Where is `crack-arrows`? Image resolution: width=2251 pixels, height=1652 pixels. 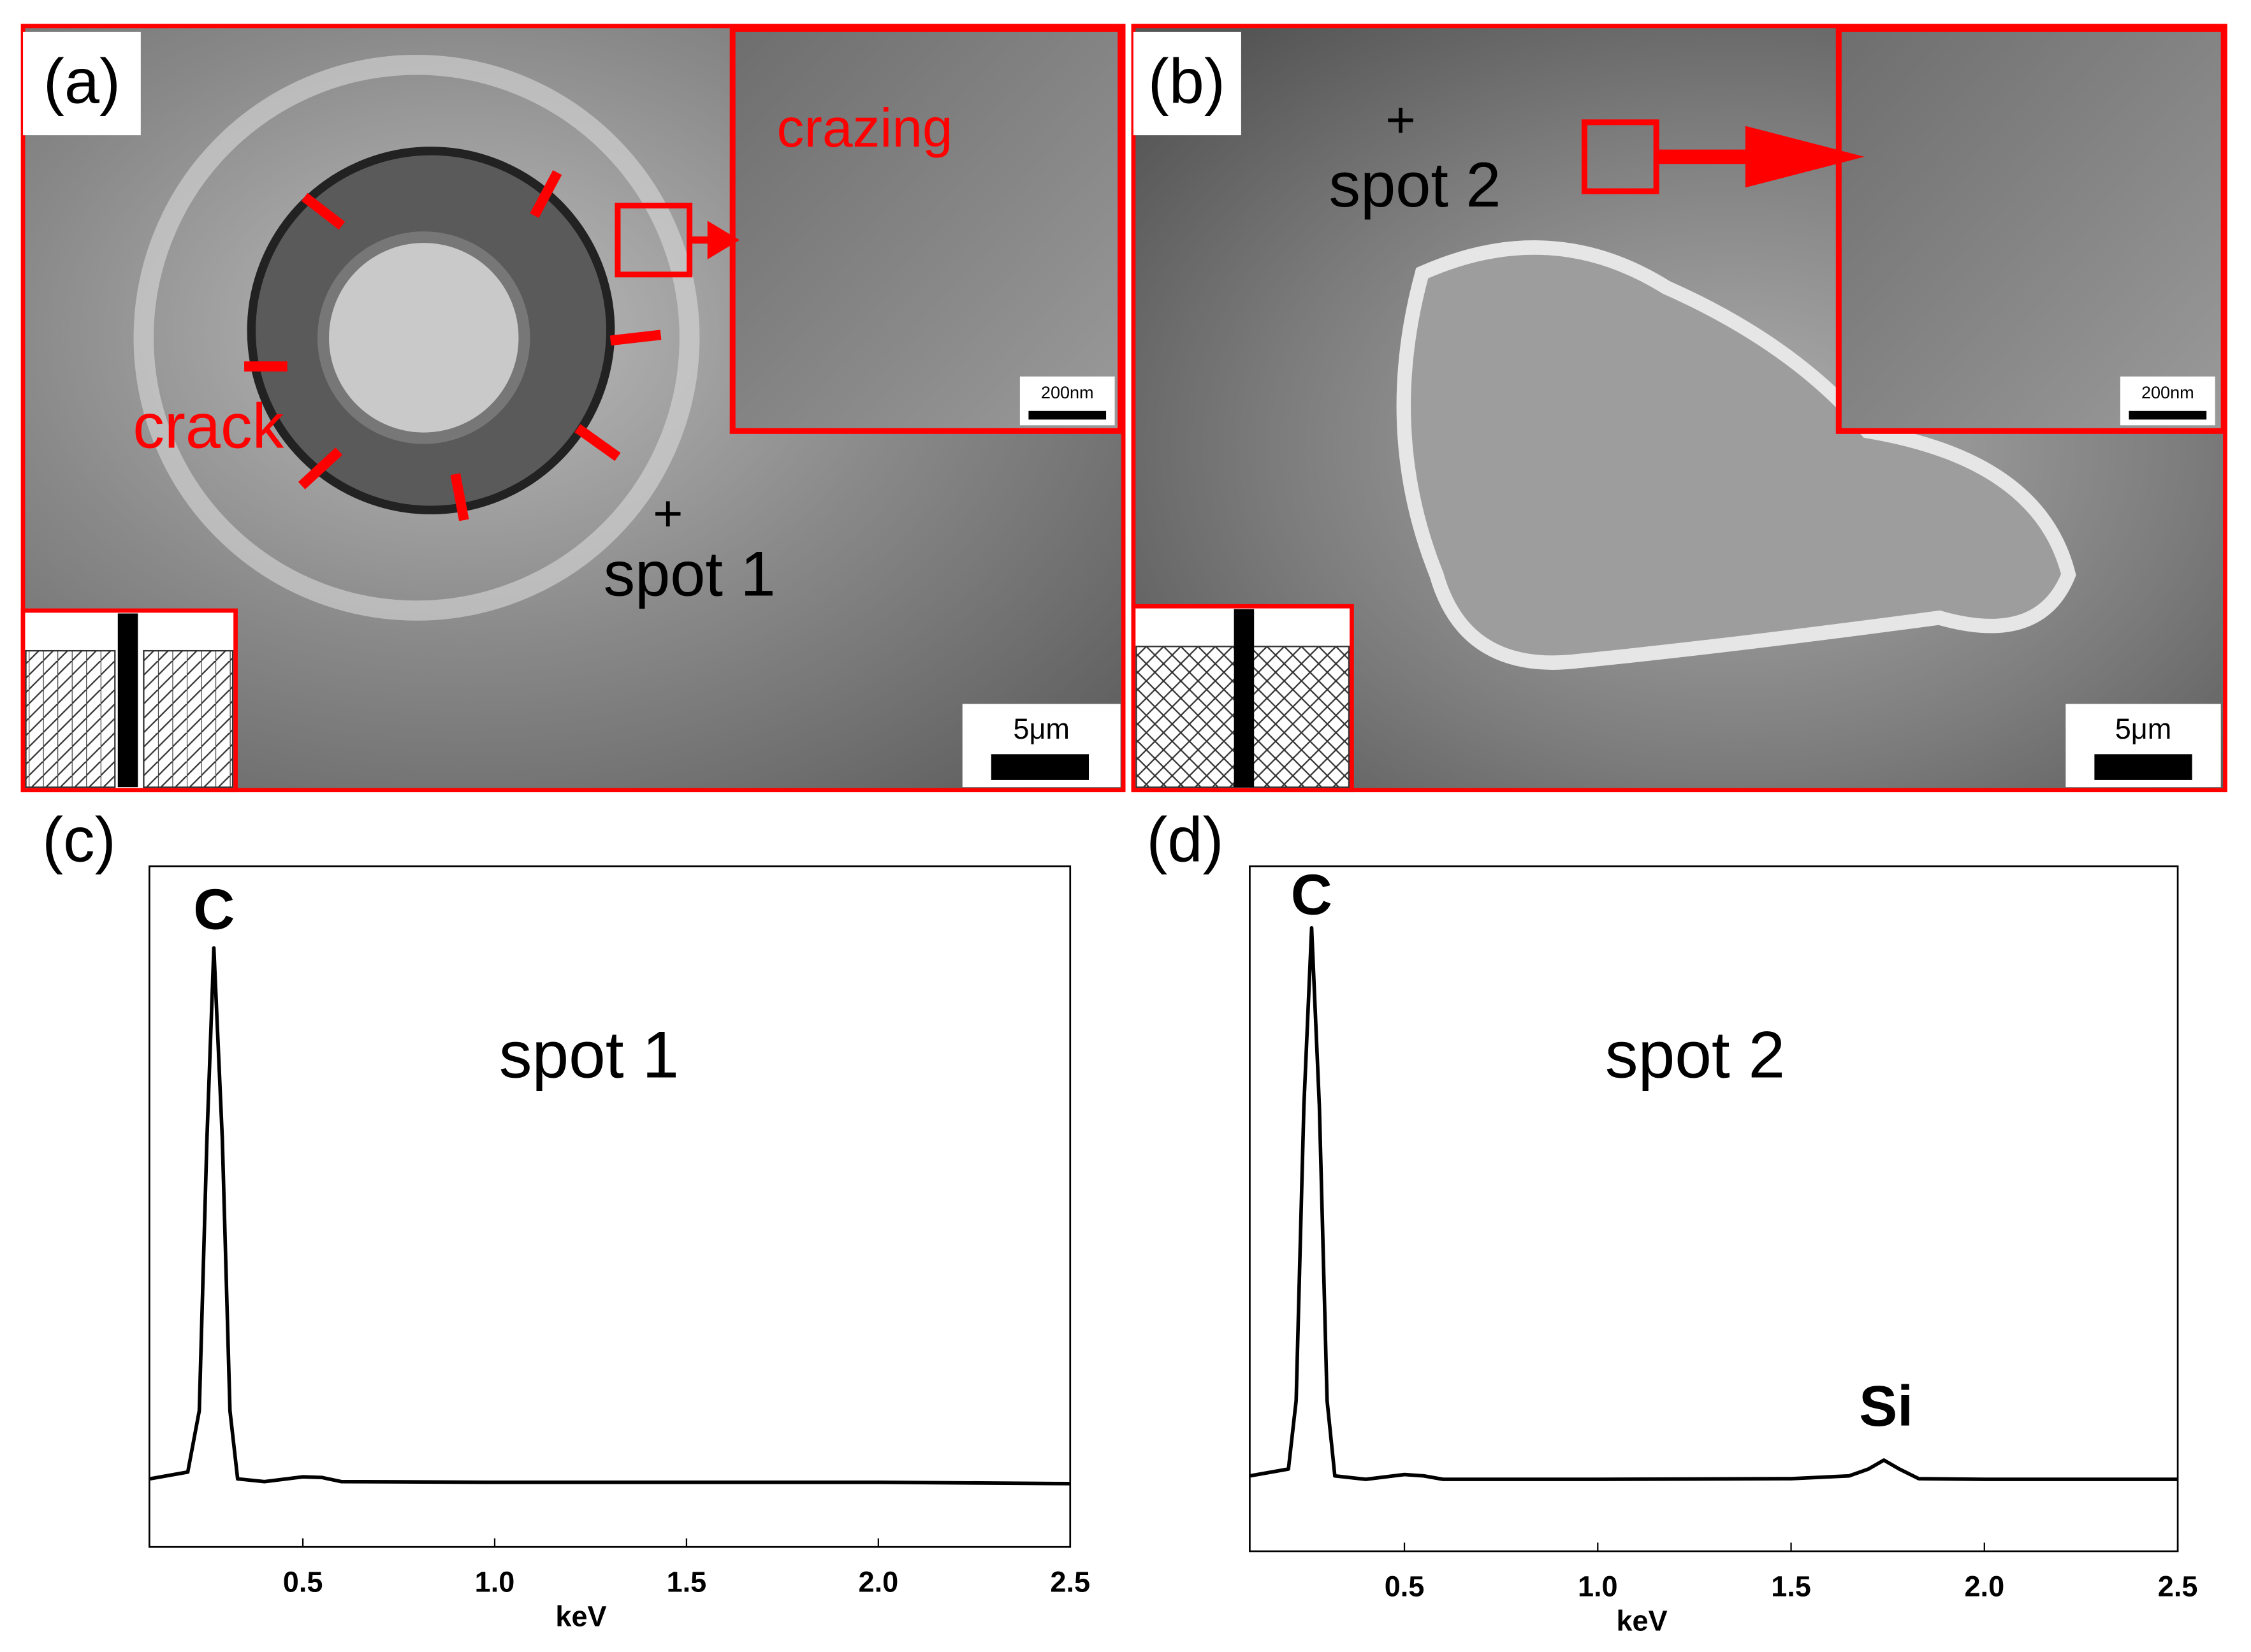 crack-arrows is located at coordinates (453, 345).